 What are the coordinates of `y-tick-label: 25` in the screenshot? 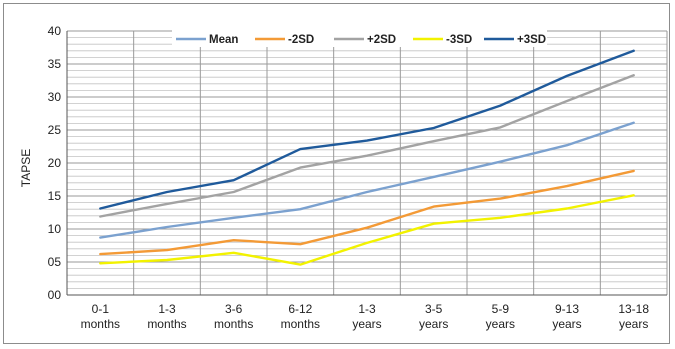 It's located at (55, 130).